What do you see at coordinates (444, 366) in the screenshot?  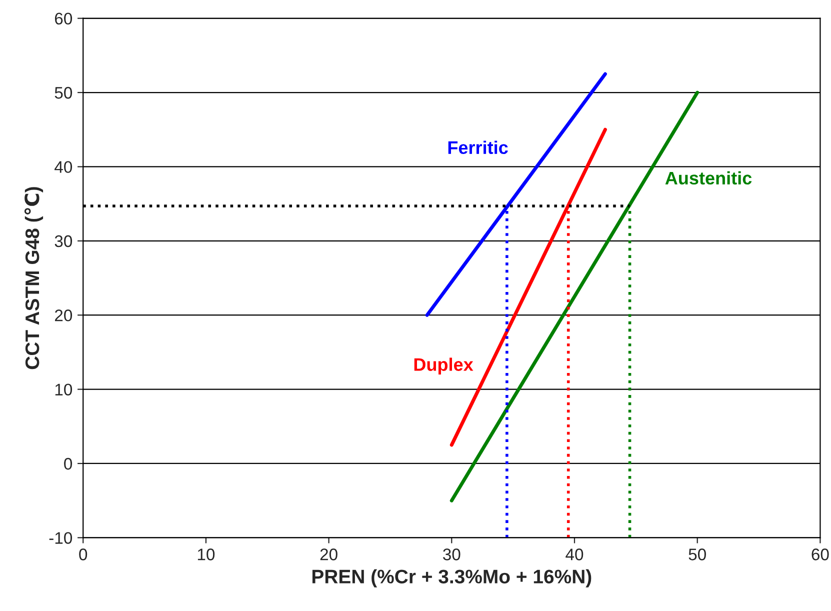 I see `series-label: Duplex` at bounding box center [444, 366].